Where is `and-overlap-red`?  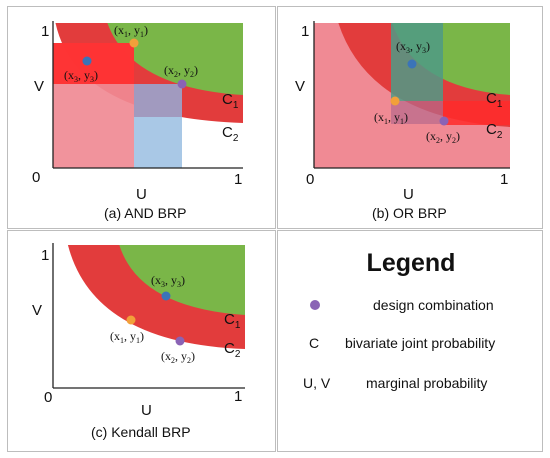 and-overlap-red is located at coordinates (93, 63).